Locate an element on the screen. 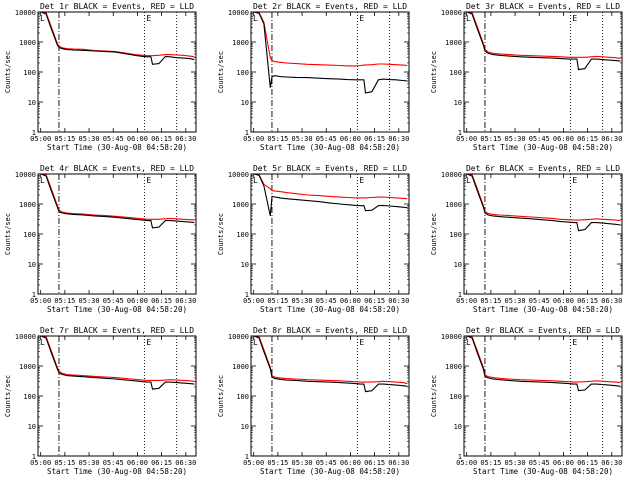  chart-title: Det 5r BLACK = Events, RED = LLD is located at coordinates (330, 168).